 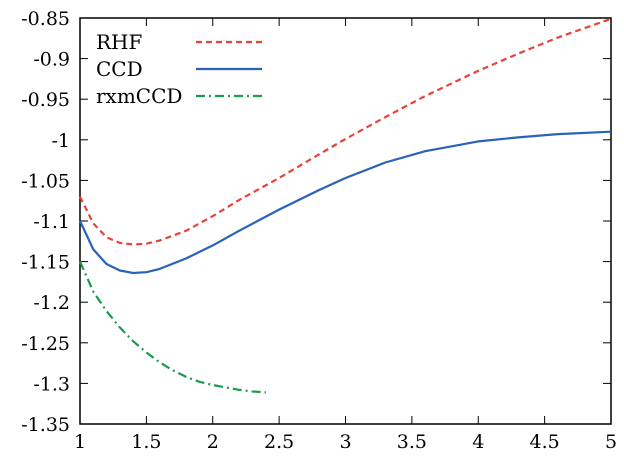 I want to click on x-tick-label: 3.5, so click(x=412, y=442).